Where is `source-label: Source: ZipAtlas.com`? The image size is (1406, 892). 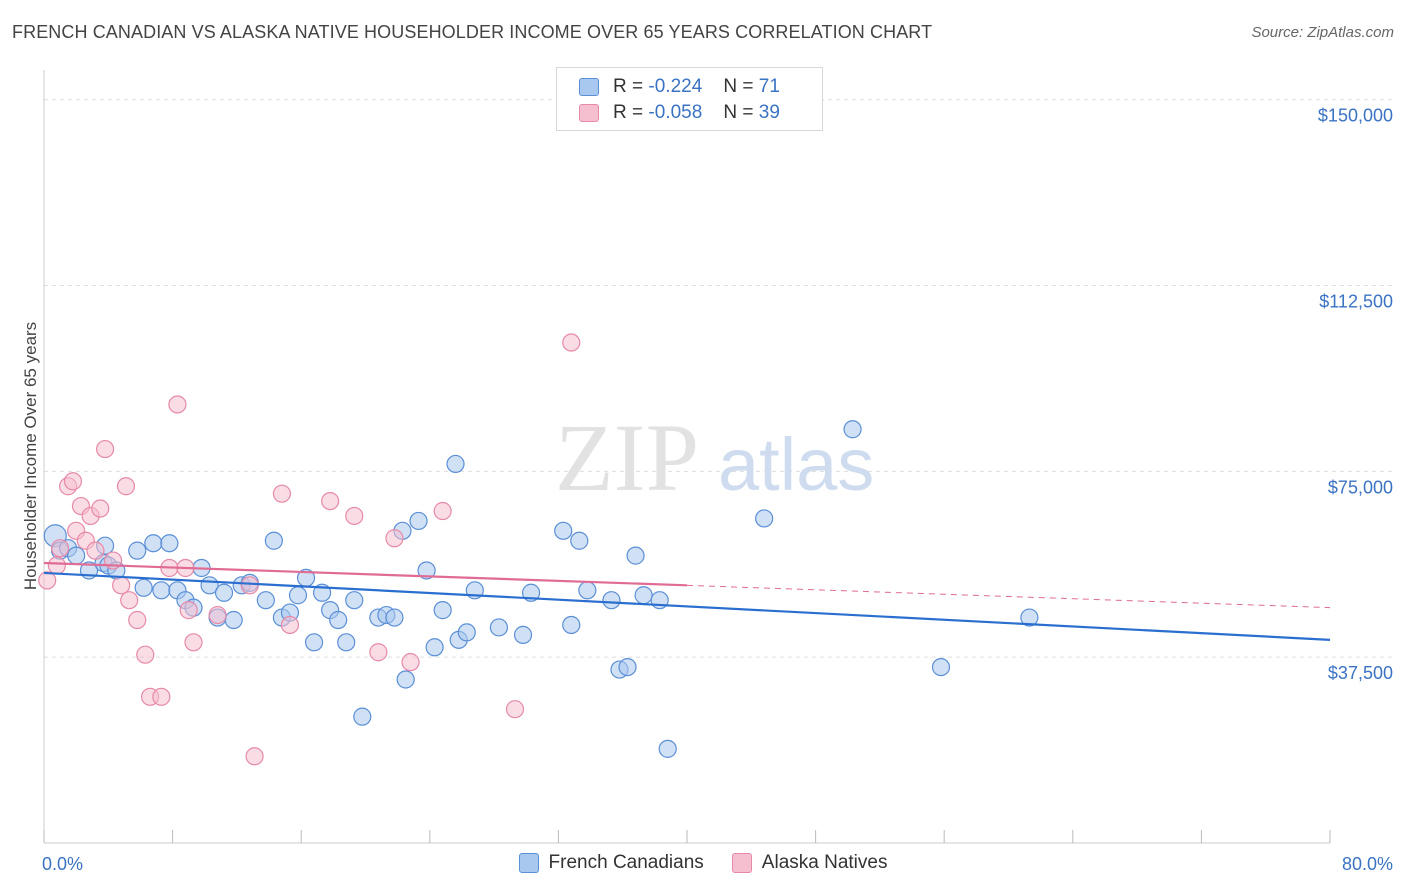 source-label: Source: ZipAtlas.com is located at coordinates (1322, 32).